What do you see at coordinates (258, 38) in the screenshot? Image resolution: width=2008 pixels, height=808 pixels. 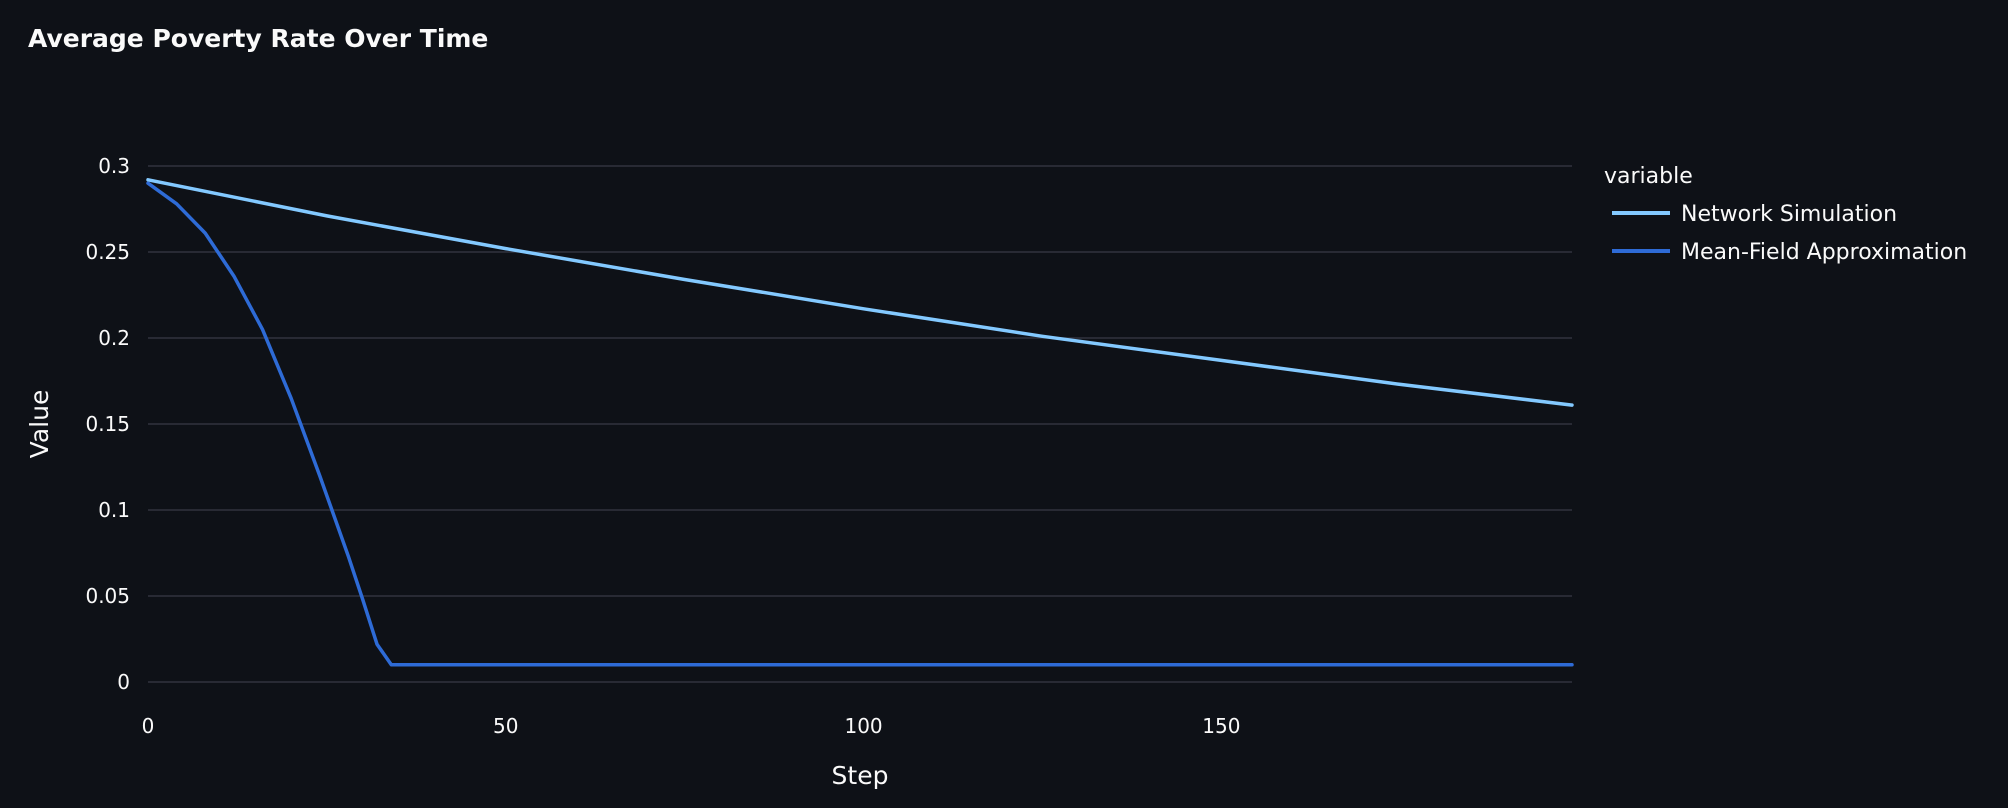 I see `chart-title: Average Poverty Rate Over Time` at bounding box center [258, 38].